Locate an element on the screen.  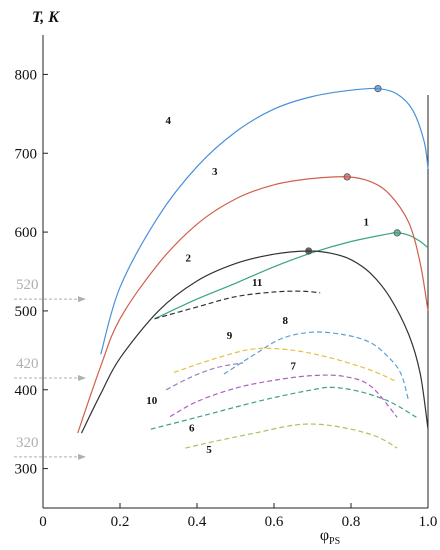
annotation-layer: 520 420 320 is located at coordinates (50, 368).